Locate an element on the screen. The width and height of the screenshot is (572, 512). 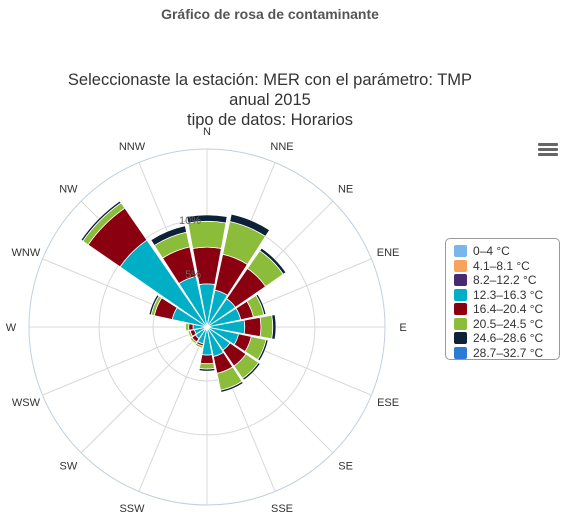
direction-label-SSE: SSE is located at coordinates (282, 507).